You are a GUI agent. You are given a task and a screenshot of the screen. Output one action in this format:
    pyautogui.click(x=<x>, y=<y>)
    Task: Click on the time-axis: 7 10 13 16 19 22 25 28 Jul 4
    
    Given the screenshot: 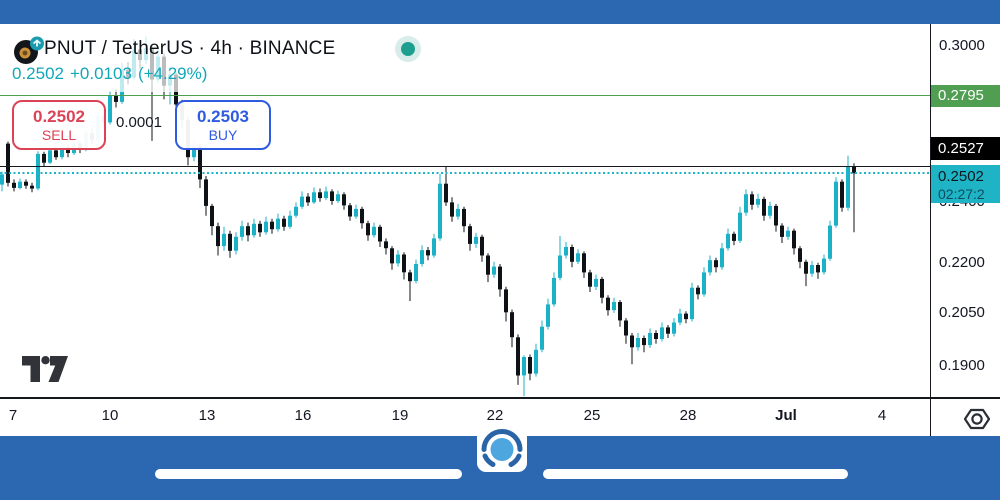 What is the action you would take?
    pyautogui.click(x=465, y=417)
    